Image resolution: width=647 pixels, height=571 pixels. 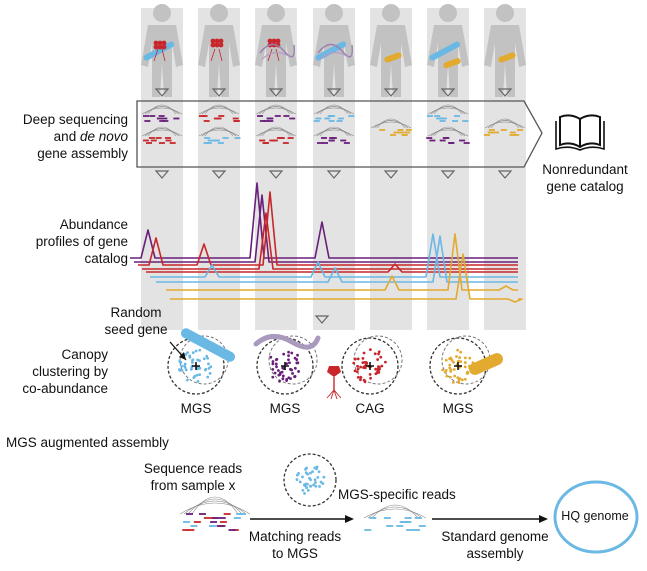 I want to click on abundance-line-1: Abundance, so click(x=93, y=224).